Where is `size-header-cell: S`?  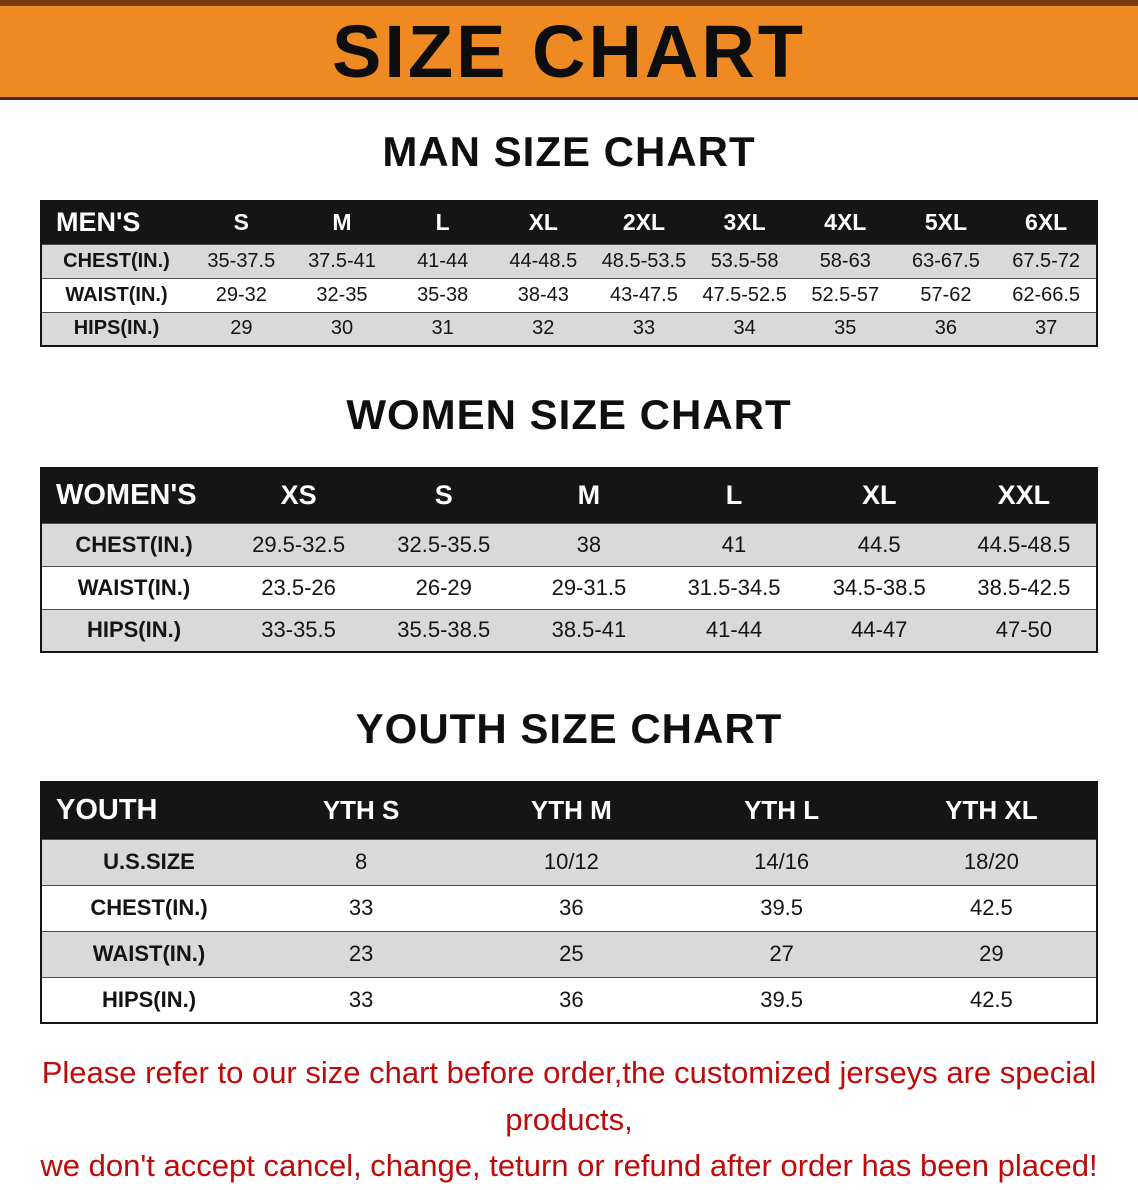 size-header-cell: S is located at coordinates (241, 222).